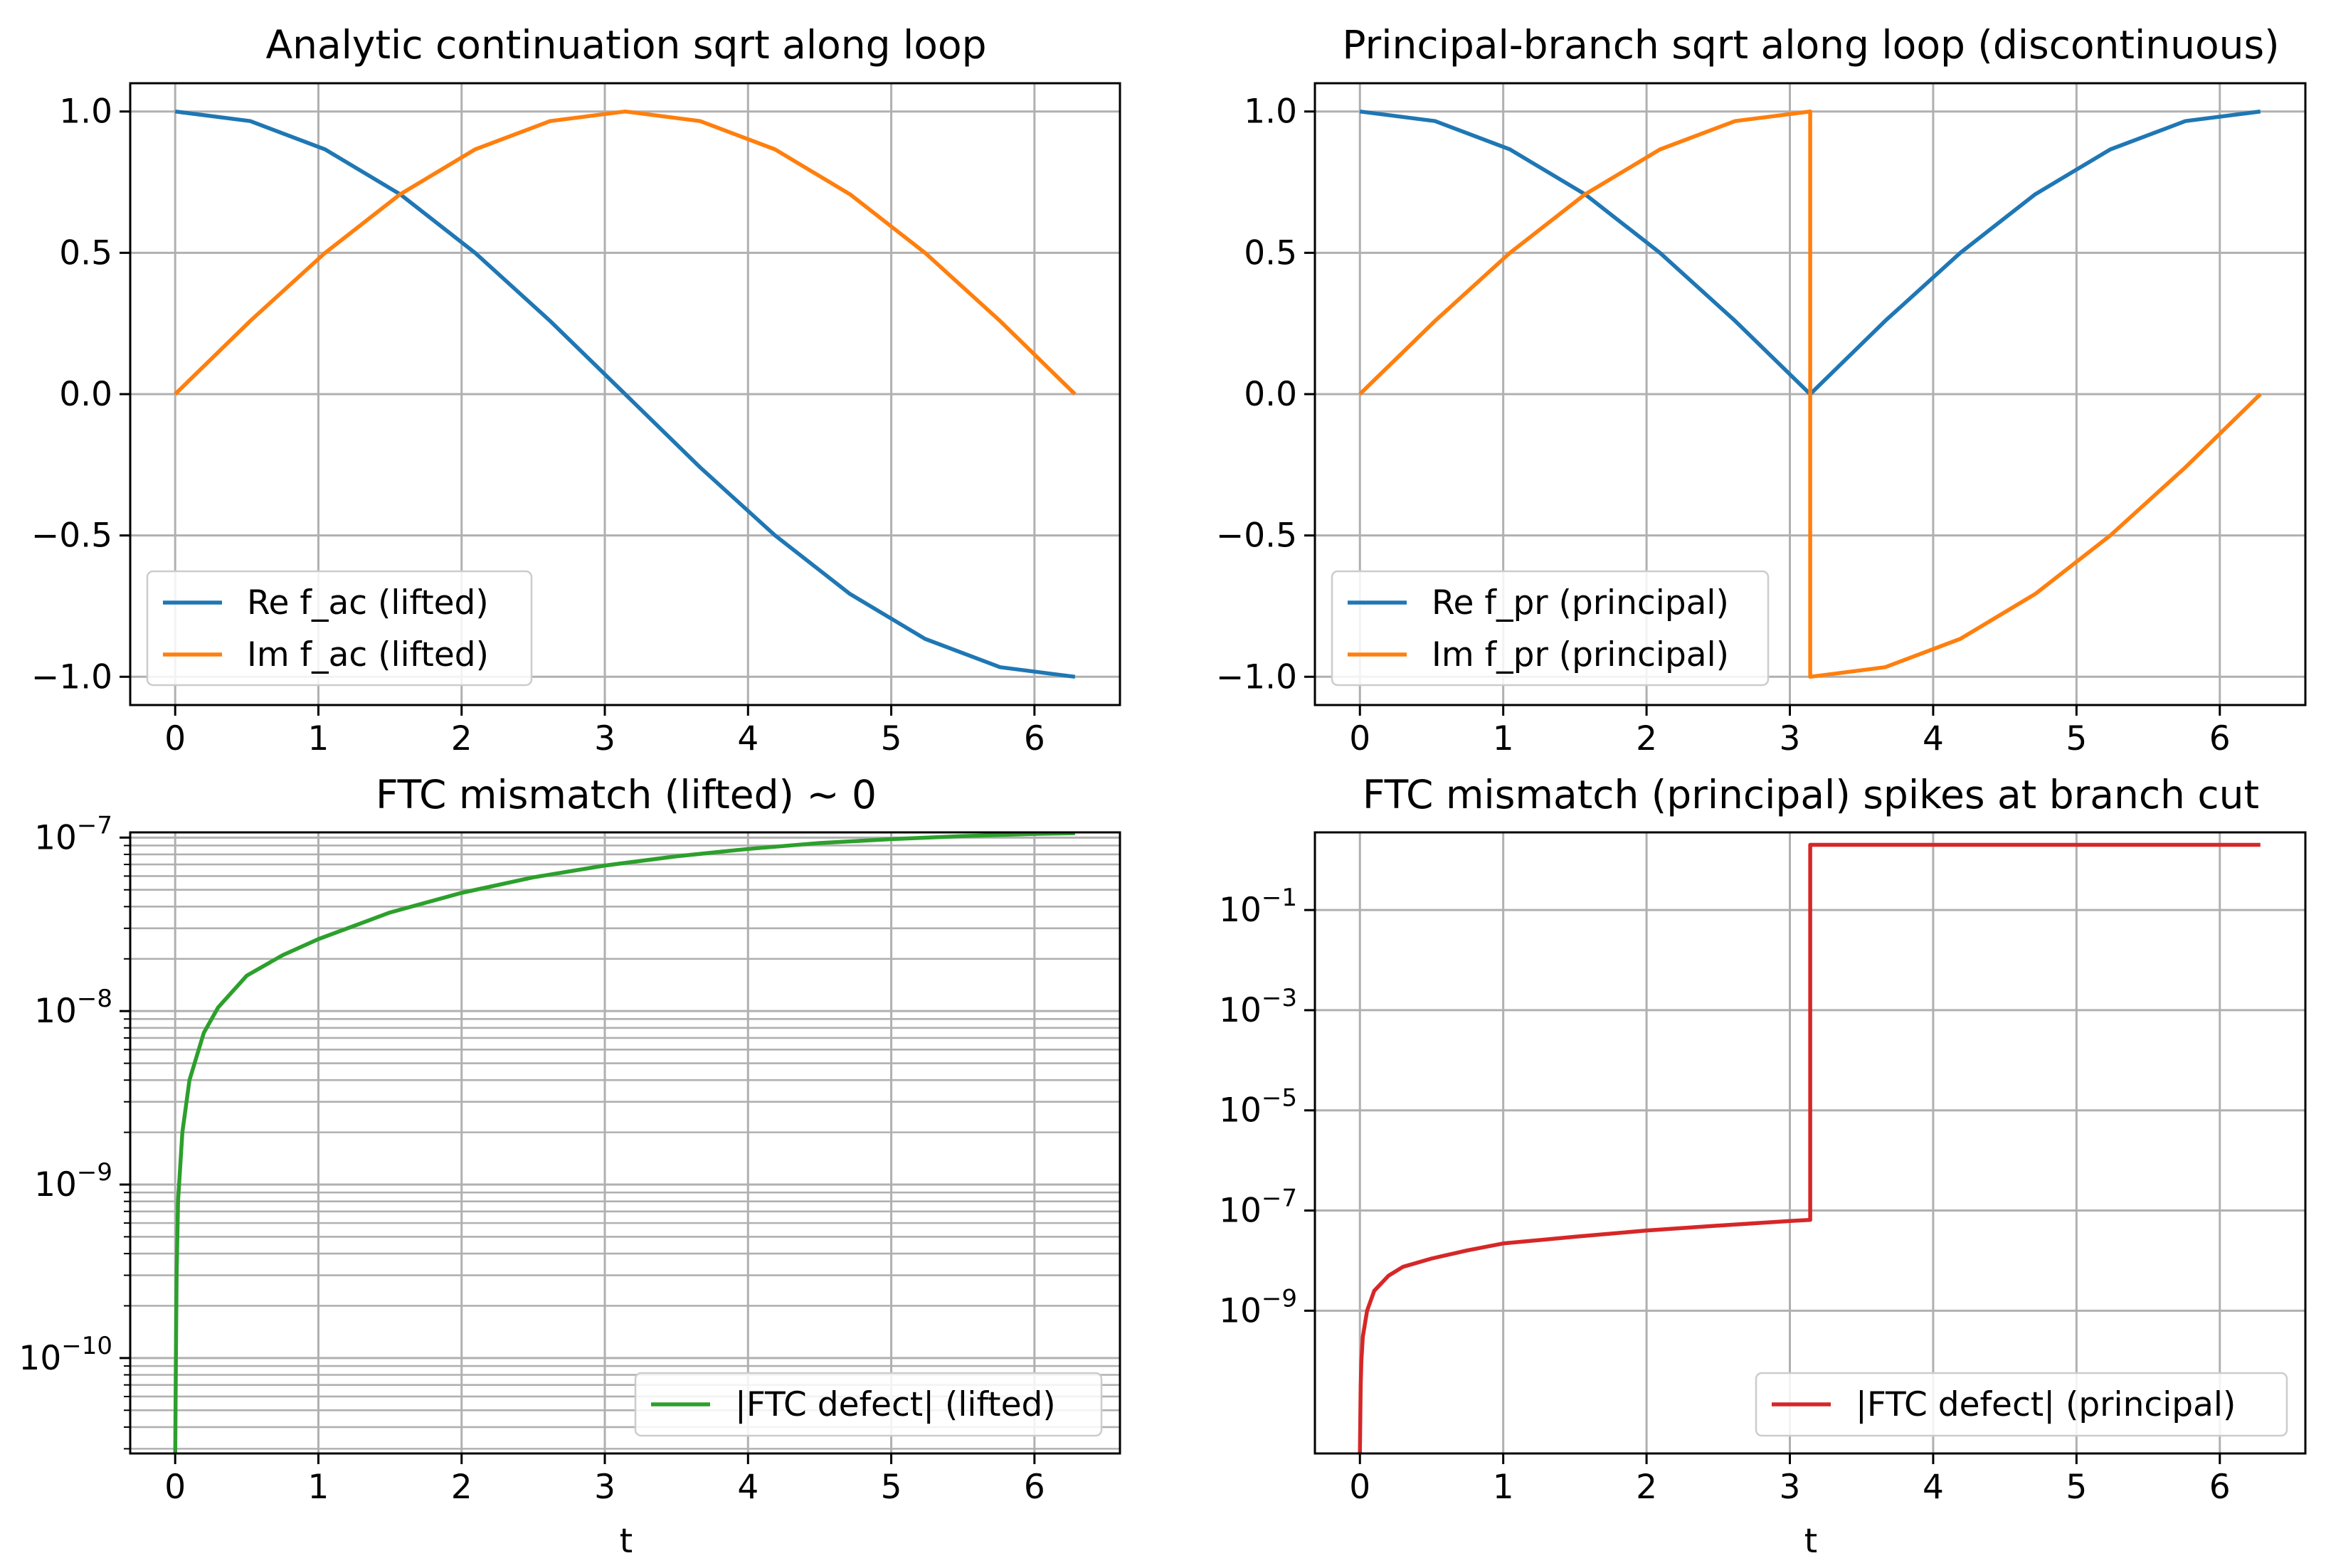 Image resolution: width=2326 pixels, height=1568 pixels. I want to click on legend-label: Re f_pr (principal), so click(1580, 603).